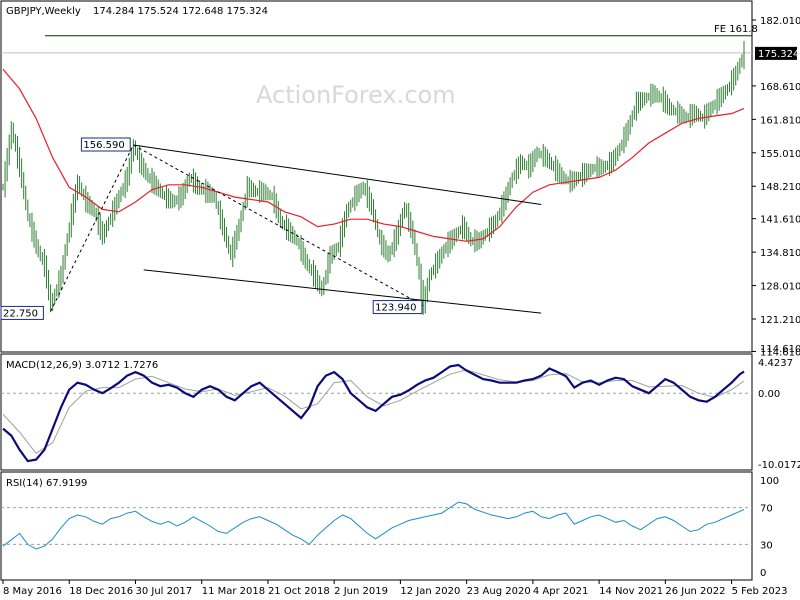  What do you see at coordinates (766, 545) in the screenshot?
I see `rsi-tick-label: 30` at bounding box center [766, 545].